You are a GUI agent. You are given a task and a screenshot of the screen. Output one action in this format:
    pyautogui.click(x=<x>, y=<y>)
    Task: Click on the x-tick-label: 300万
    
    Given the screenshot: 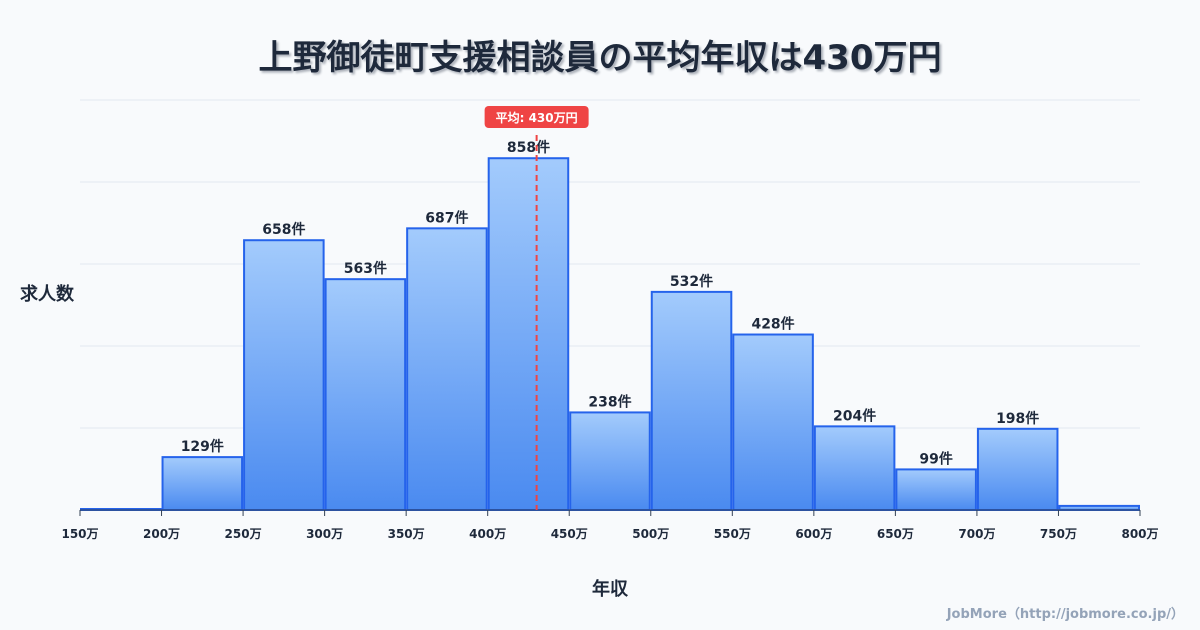 What is the action you would take?
    pyautogui.click(x=324, y=534)
    